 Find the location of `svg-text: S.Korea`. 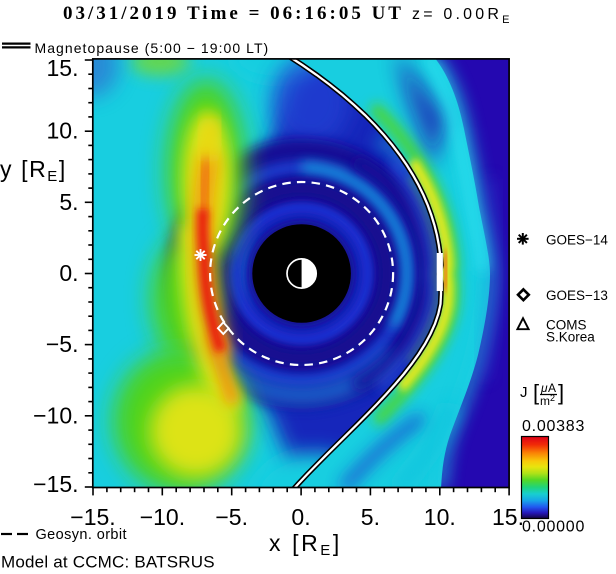

svg-text: S.Korea is located at coordinates (570, 337).